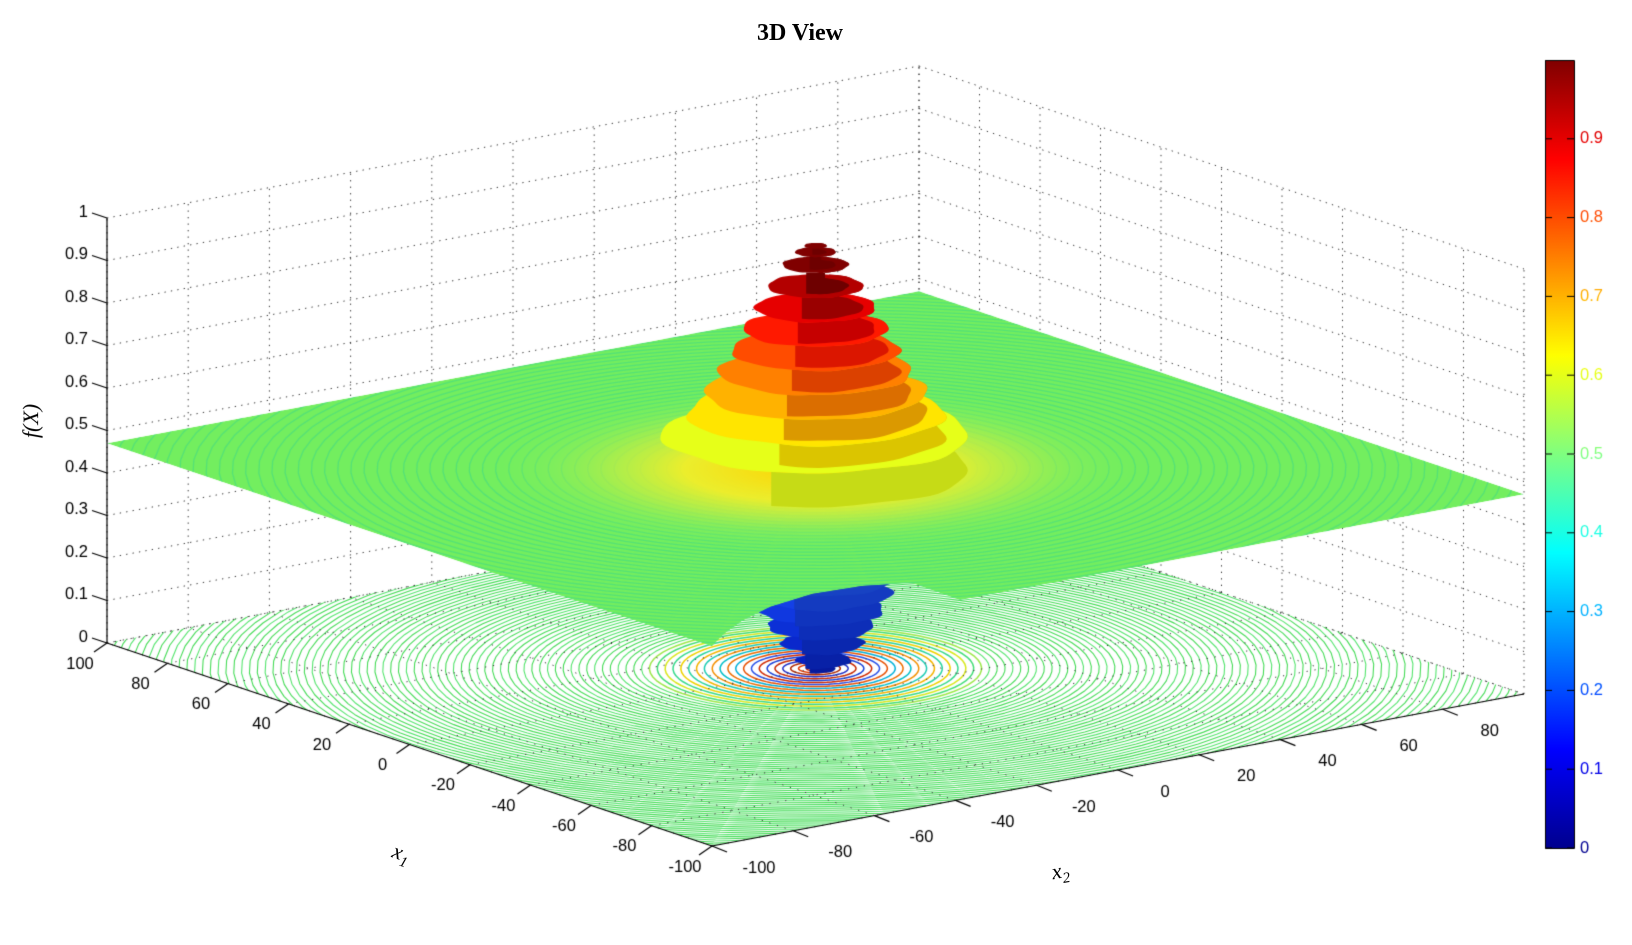  What do you see at coordinates (31, 421) in the screenshot?
I see `z-axis-label: f(X)` at bounding box center [31, 421].